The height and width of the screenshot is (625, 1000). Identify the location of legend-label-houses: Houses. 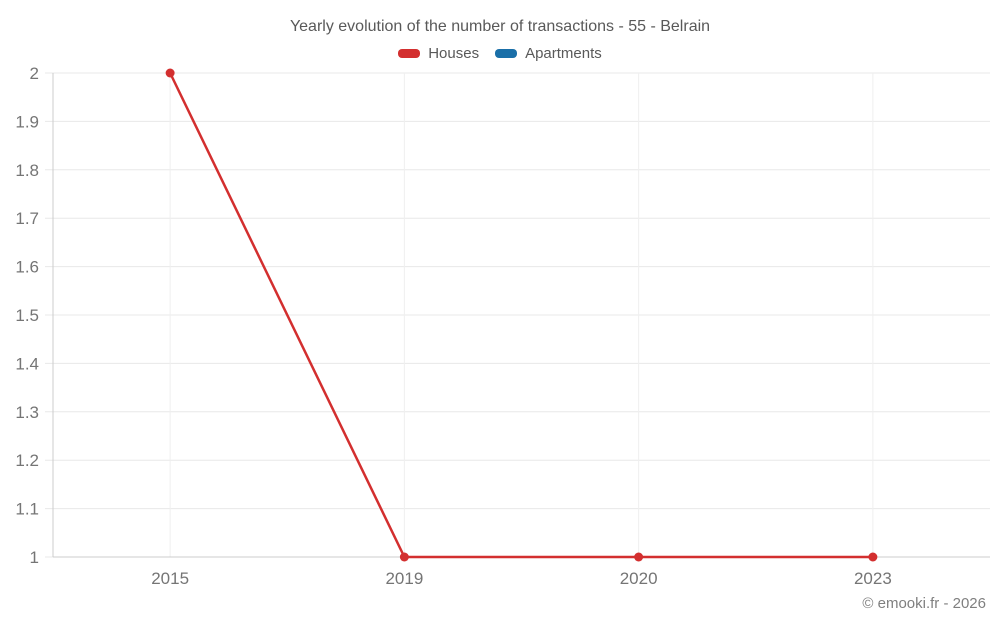
(454, 53).